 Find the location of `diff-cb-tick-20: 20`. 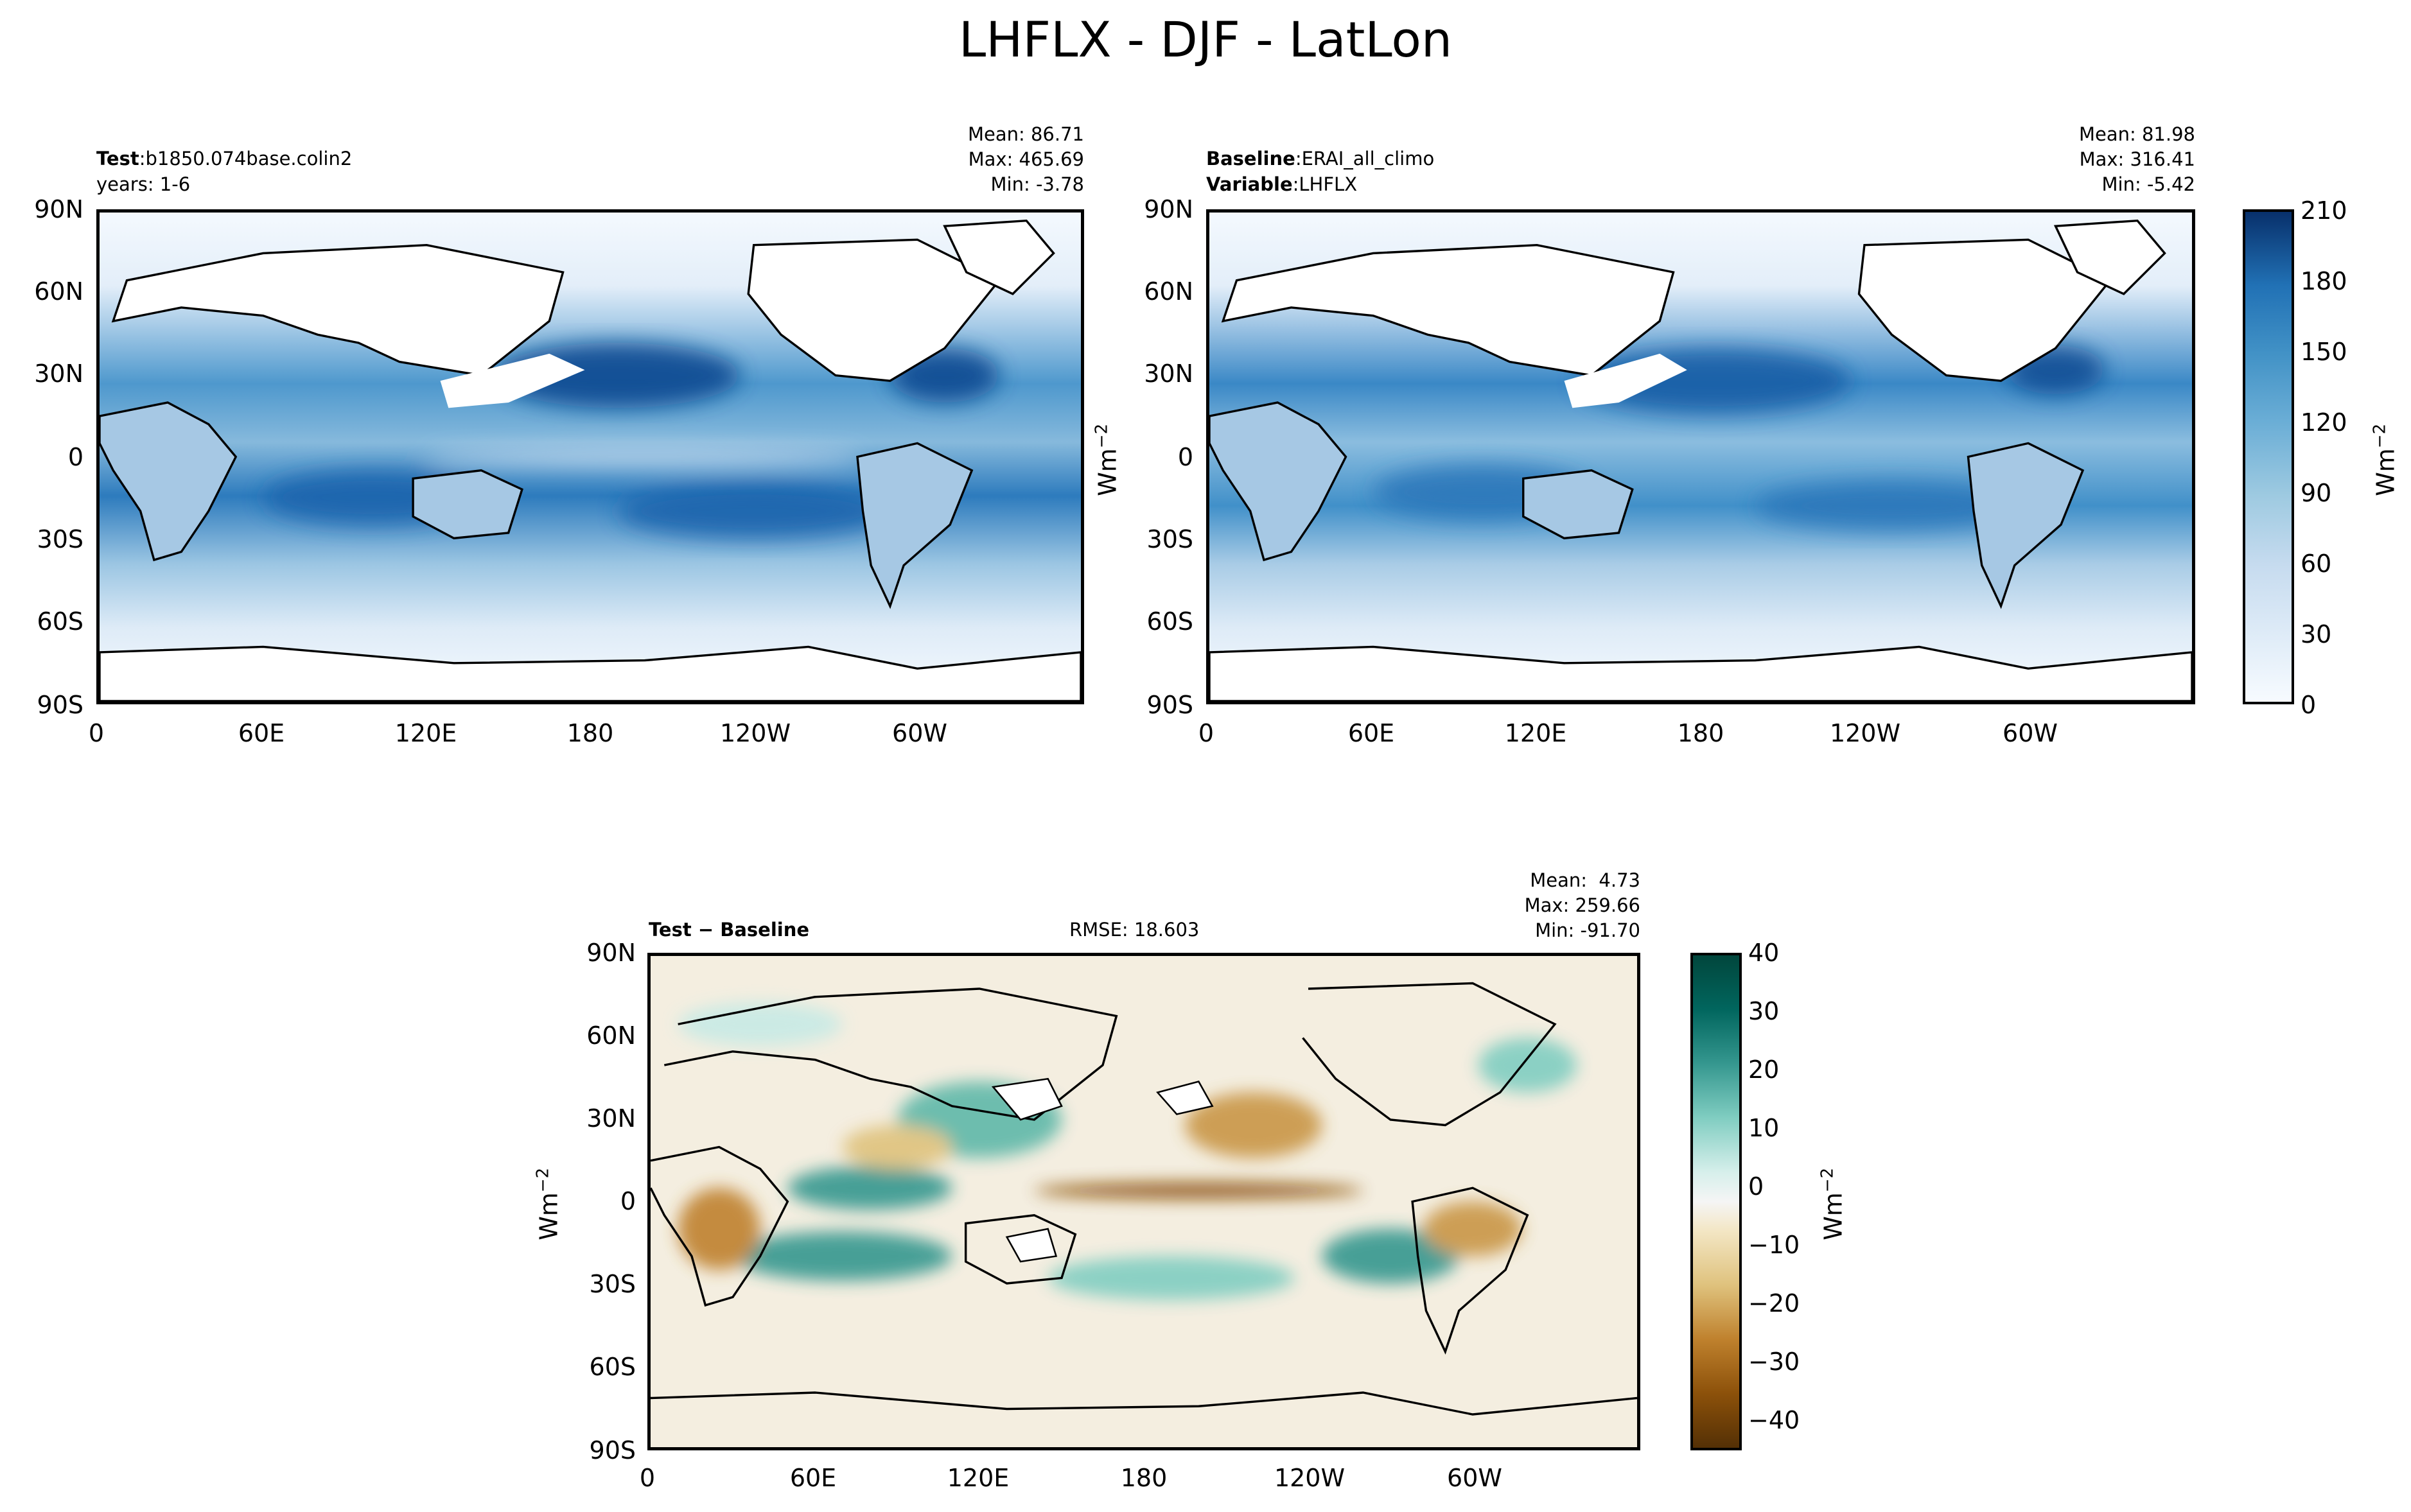

diff-cb-tick-20: 20 is located at coordinates (1764, 1070).